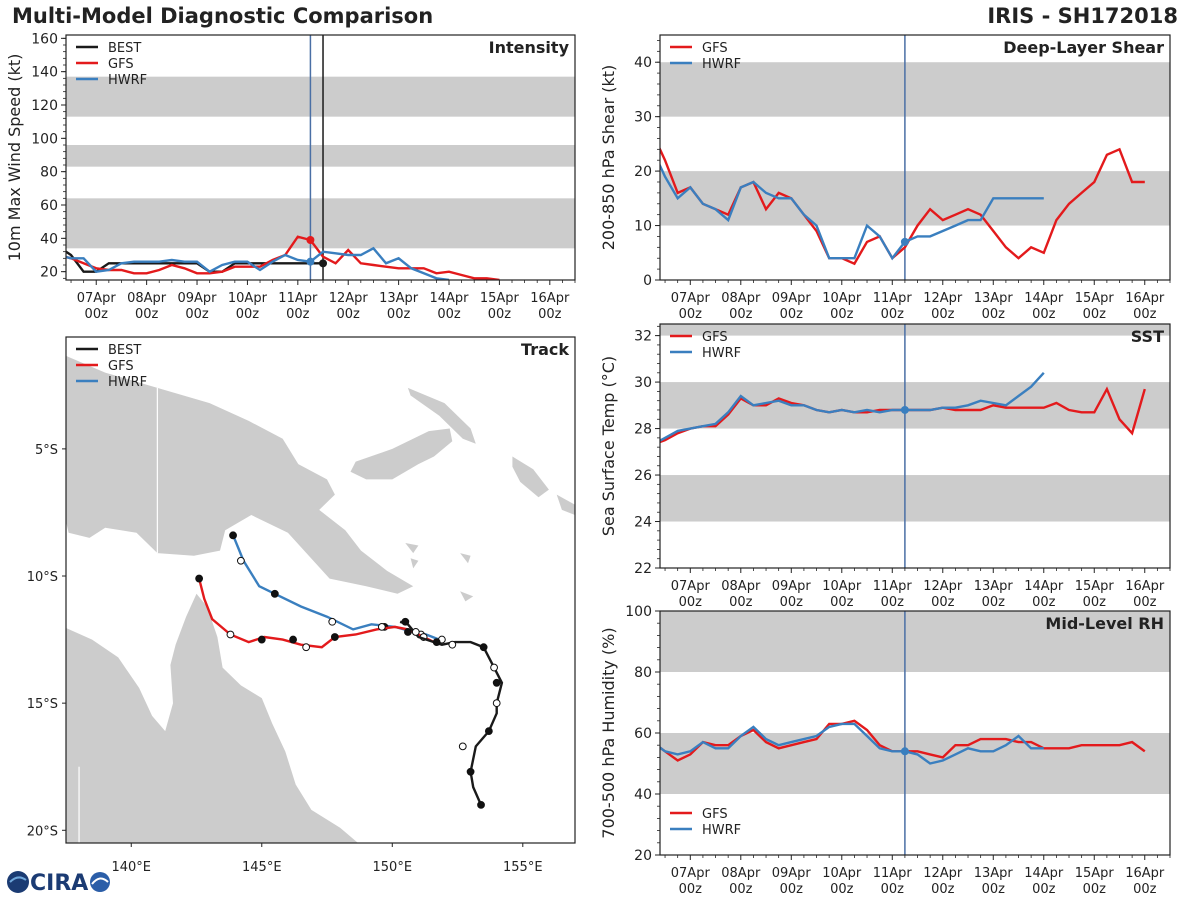  What do you see at coordinates (523, 867) in the screenshot?
I see `lon-tick-label: 155°E` at bounding box center [523, 867].